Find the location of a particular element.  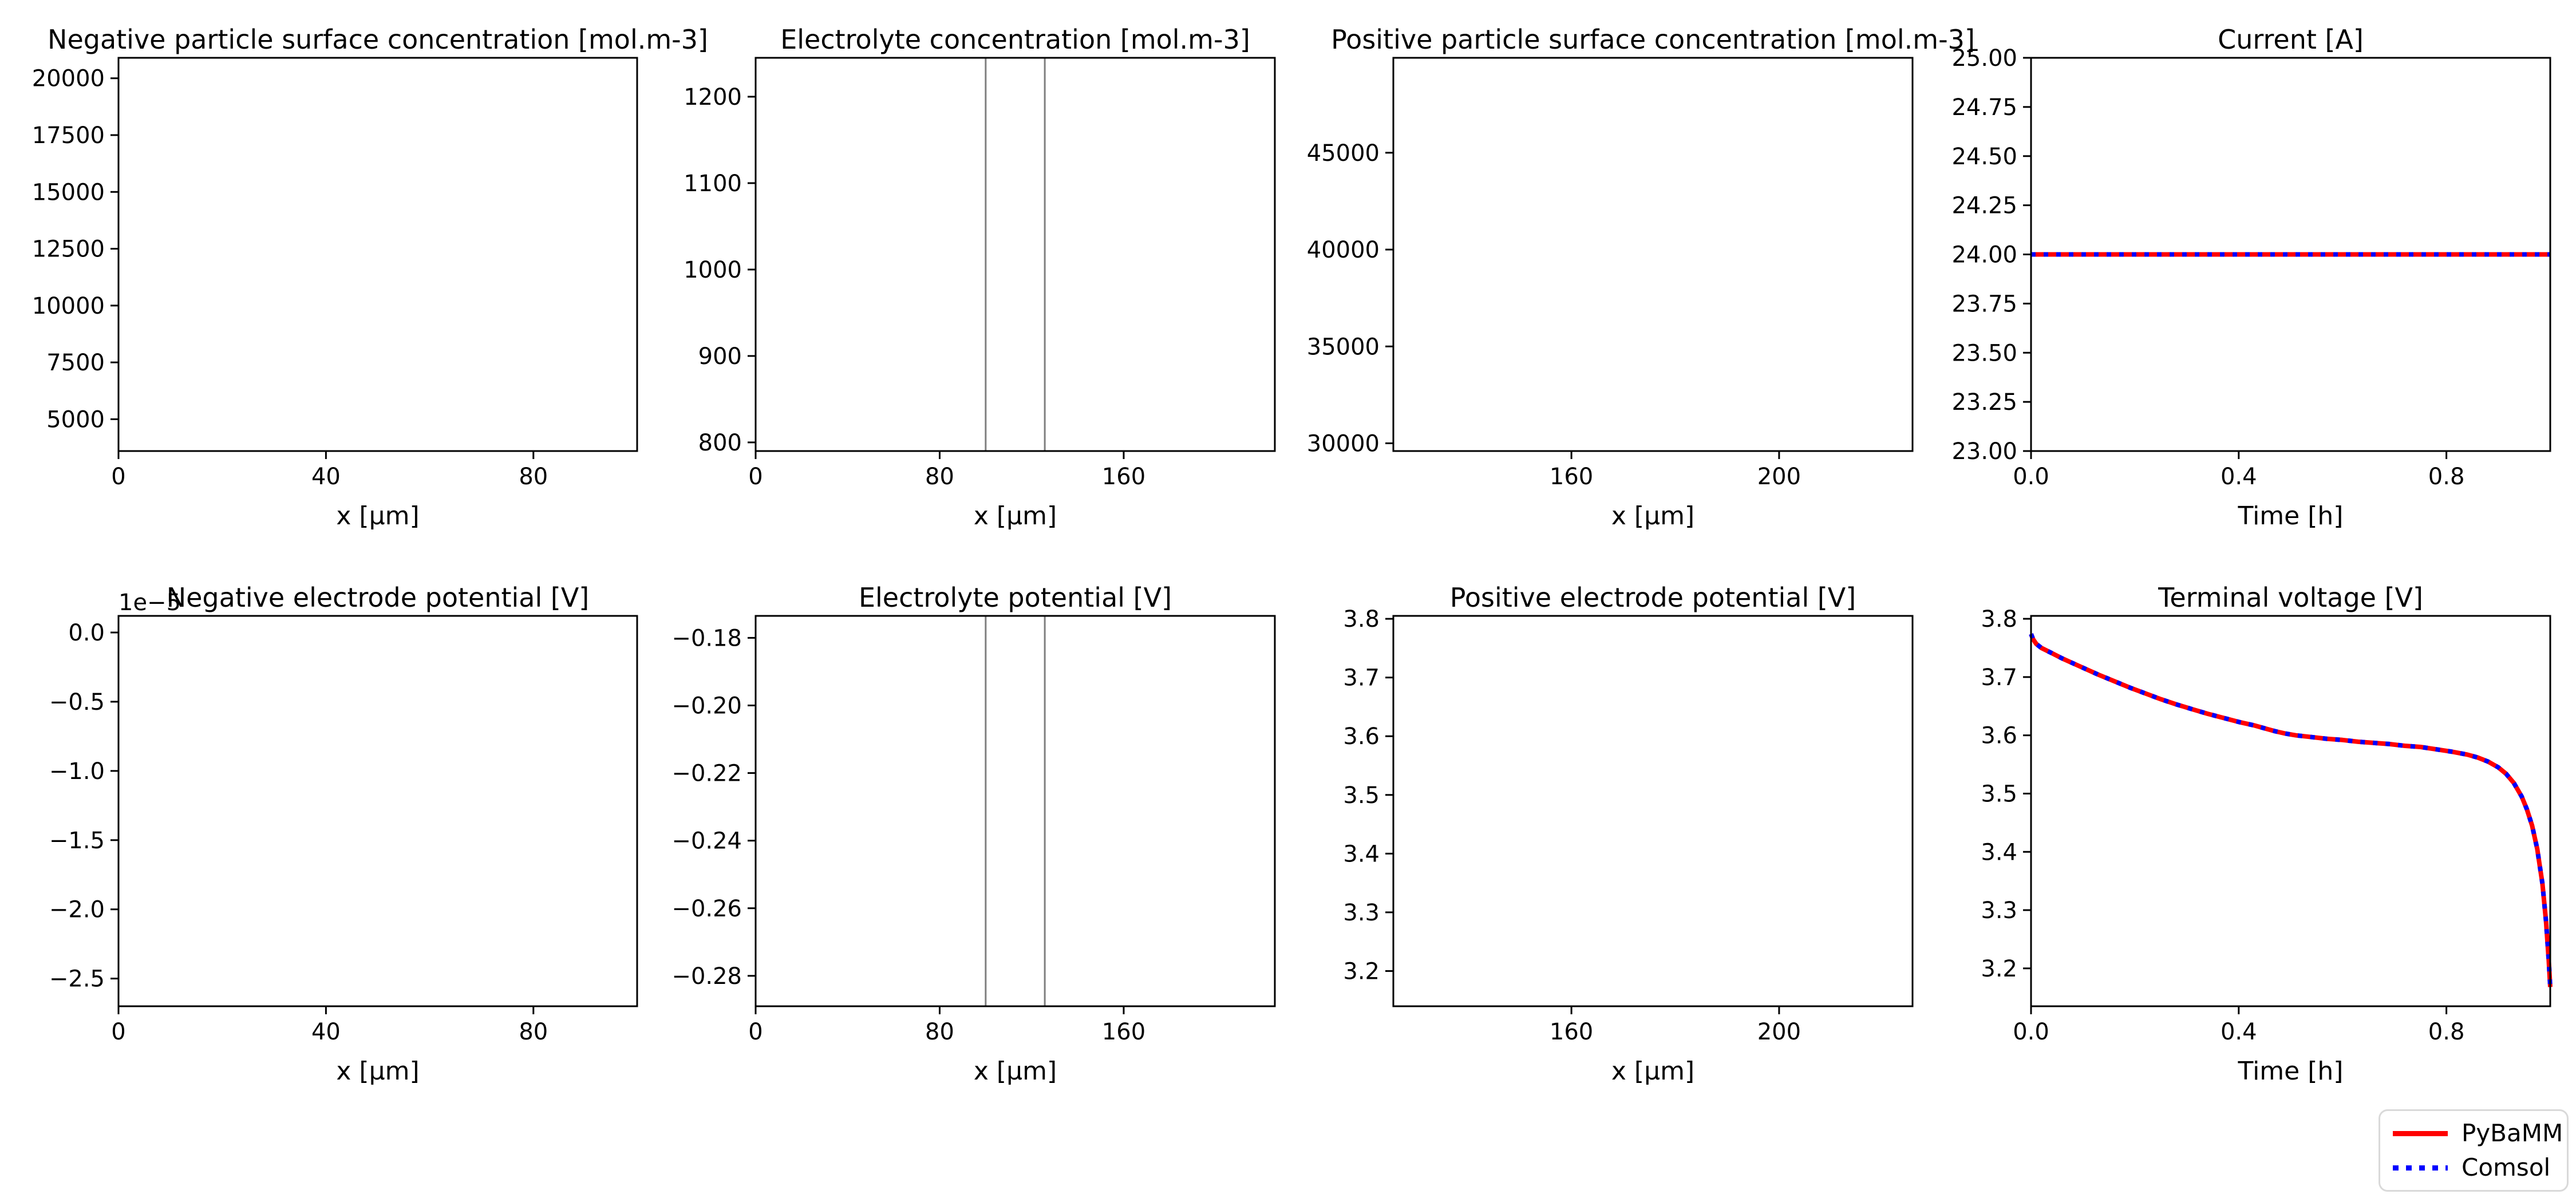

y-tick-label: 30000 is located at coordinates (1343, 444).